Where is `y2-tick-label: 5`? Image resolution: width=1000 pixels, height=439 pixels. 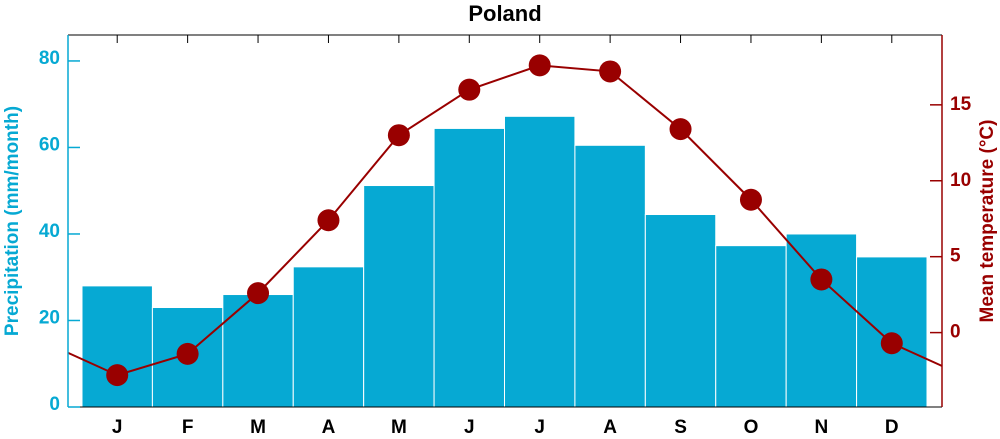
y2-tick-label: 5 is located at coordinates (955, 256).